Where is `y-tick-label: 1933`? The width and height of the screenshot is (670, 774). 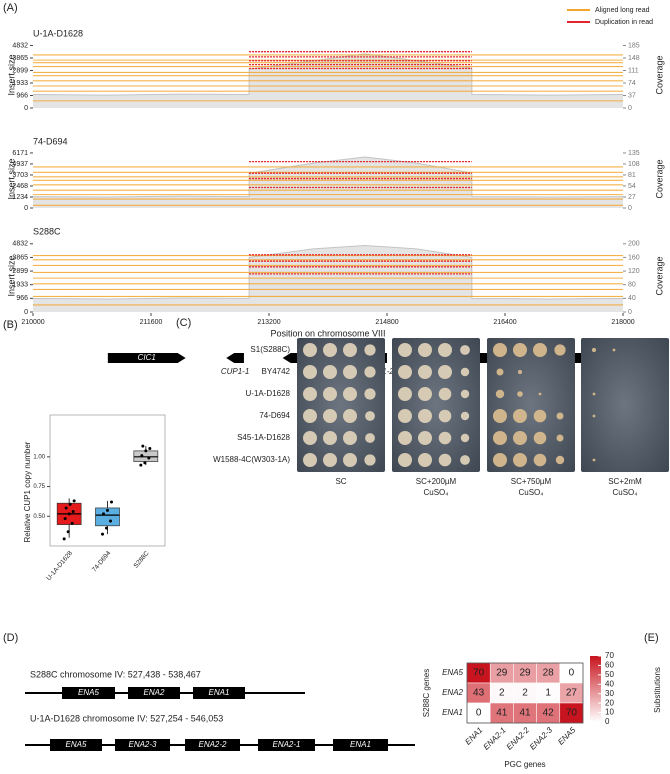
y-tick-label: 1933 is located at coordinates (20, 83).